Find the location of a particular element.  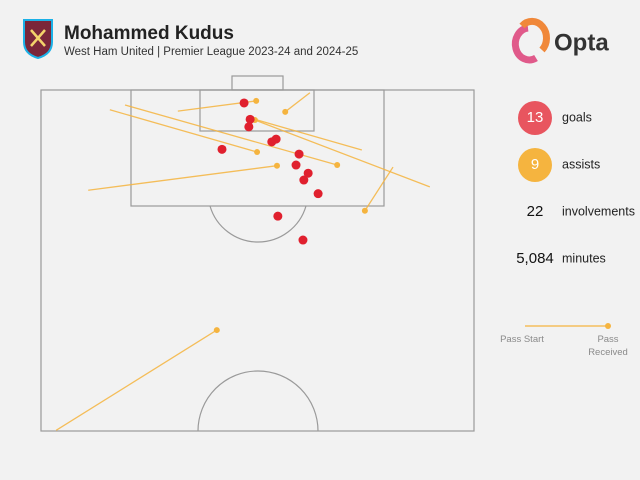

stat-value: 9 is located at coordinates (535, 164).